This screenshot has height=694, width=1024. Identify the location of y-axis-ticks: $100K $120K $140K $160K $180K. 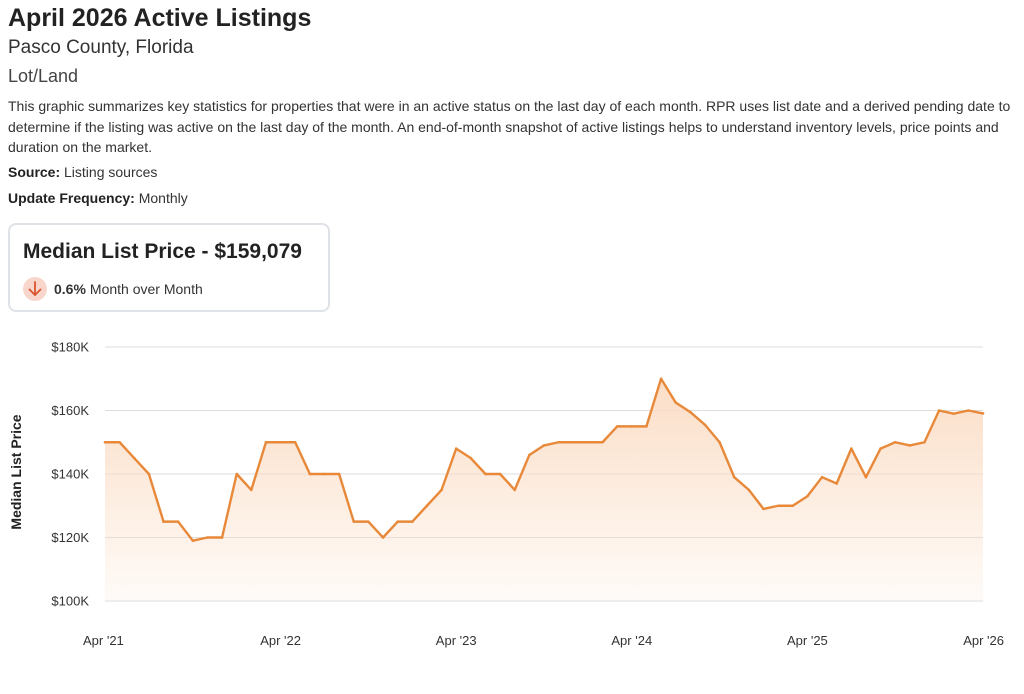
(70, 474).